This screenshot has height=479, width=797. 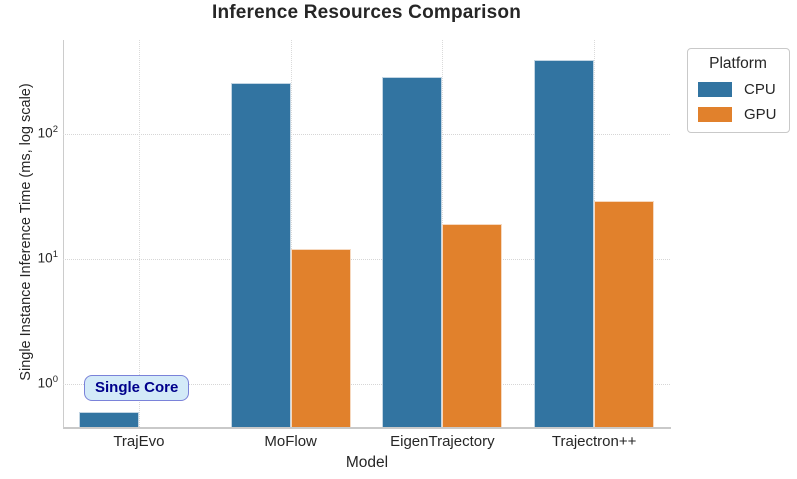 What do you see at coordinates (760, 114) in the screenshot?
I see `legend-label-gpu: GPU` at bounding box center [760, 114].